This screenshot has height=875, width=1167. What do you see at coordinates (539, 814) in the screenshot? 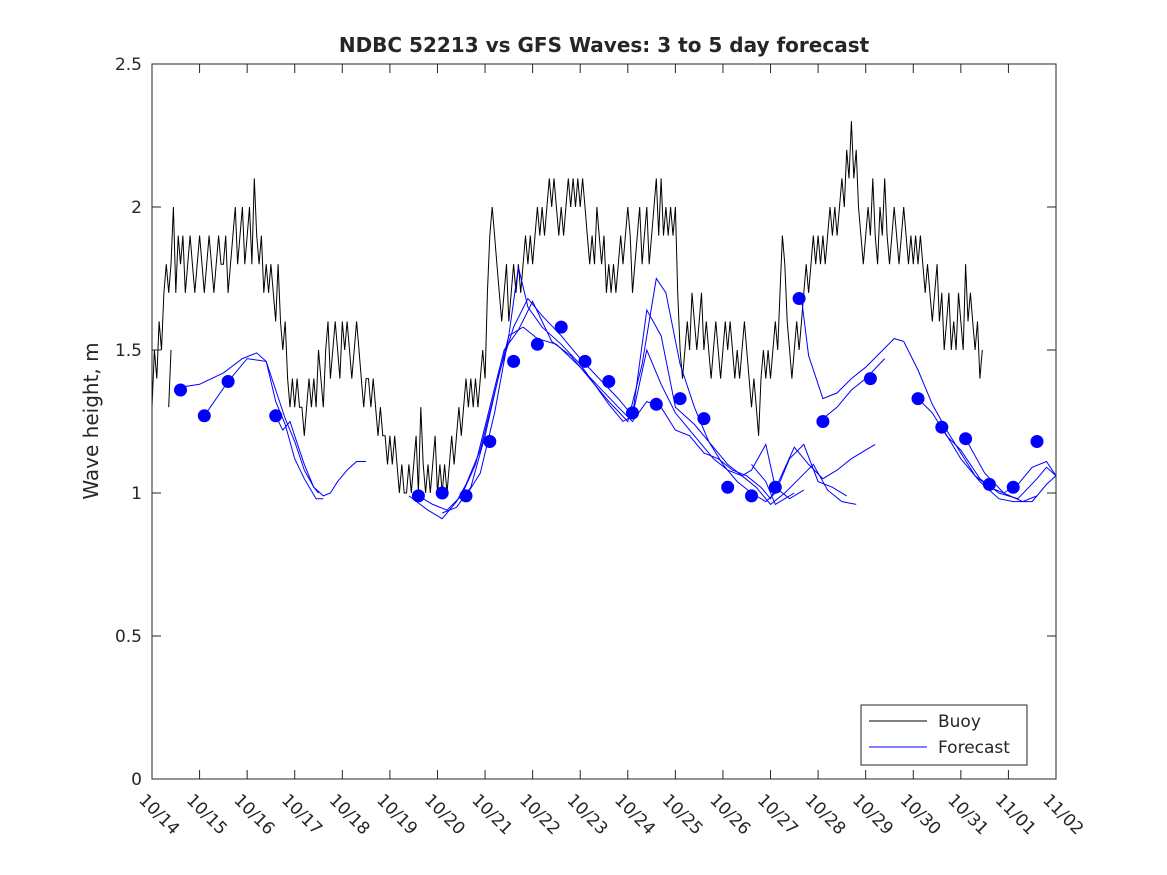
I see `x-tick-label-8: 10/22` at bounding box center [539, 814].